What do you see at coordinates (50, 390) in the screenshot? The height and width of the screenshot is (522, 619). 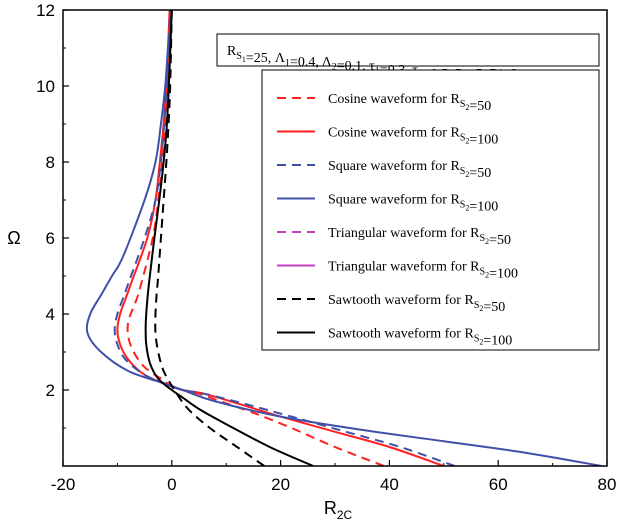 I see `y-tick-label: 2` at bounding box center [50, 390].